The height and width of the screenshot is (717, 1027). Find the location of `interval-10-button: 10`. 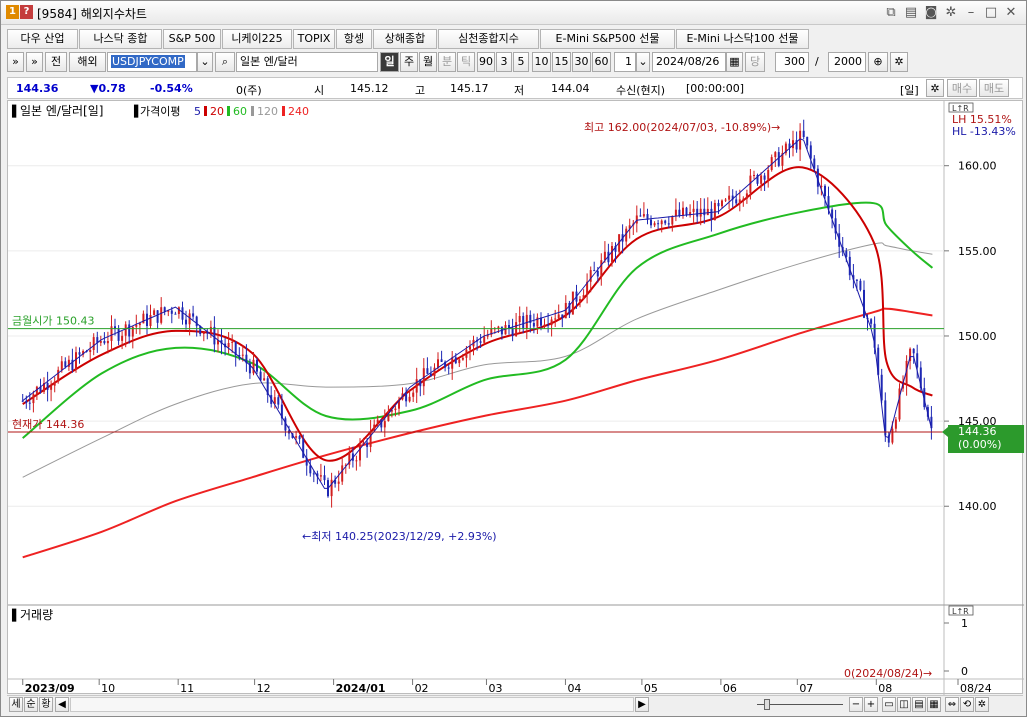

interval-10-button: 10 is located at coordinates (541, 62).